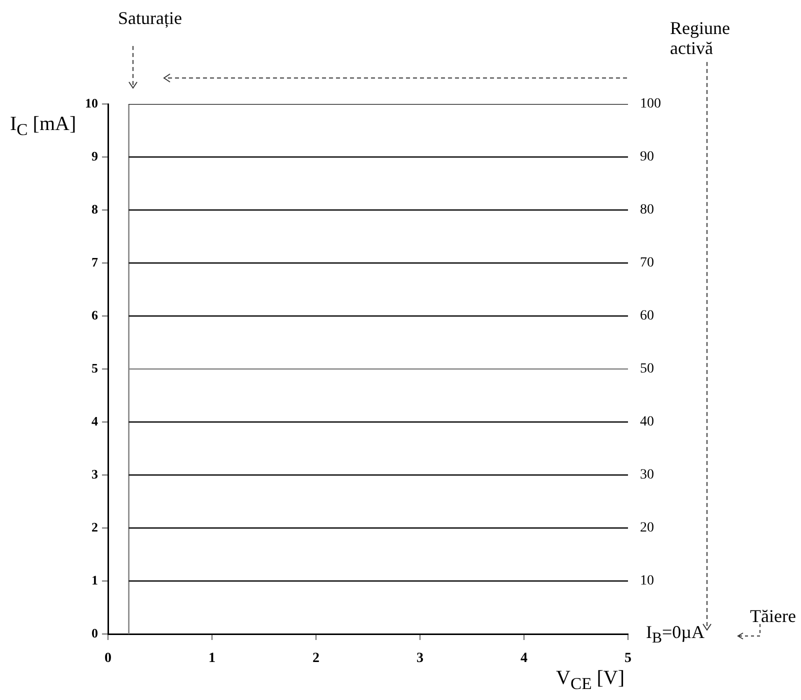 The image size is (801, 700). I want to click on series-label: 90, so click(647, 157).